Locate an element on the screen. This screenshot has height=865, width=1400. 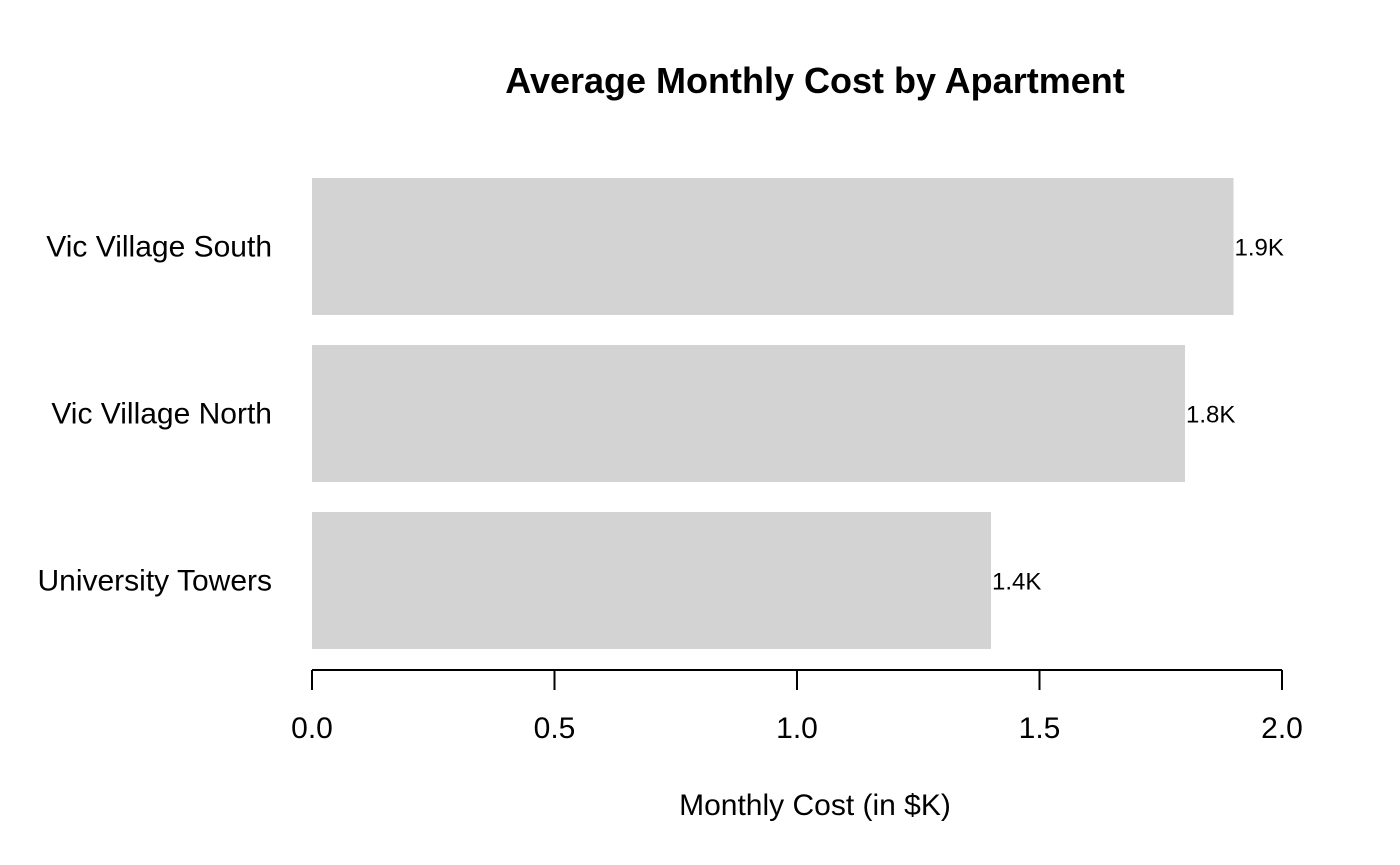
x-tick-label: 0.5 is located at coordinates (555, 728).